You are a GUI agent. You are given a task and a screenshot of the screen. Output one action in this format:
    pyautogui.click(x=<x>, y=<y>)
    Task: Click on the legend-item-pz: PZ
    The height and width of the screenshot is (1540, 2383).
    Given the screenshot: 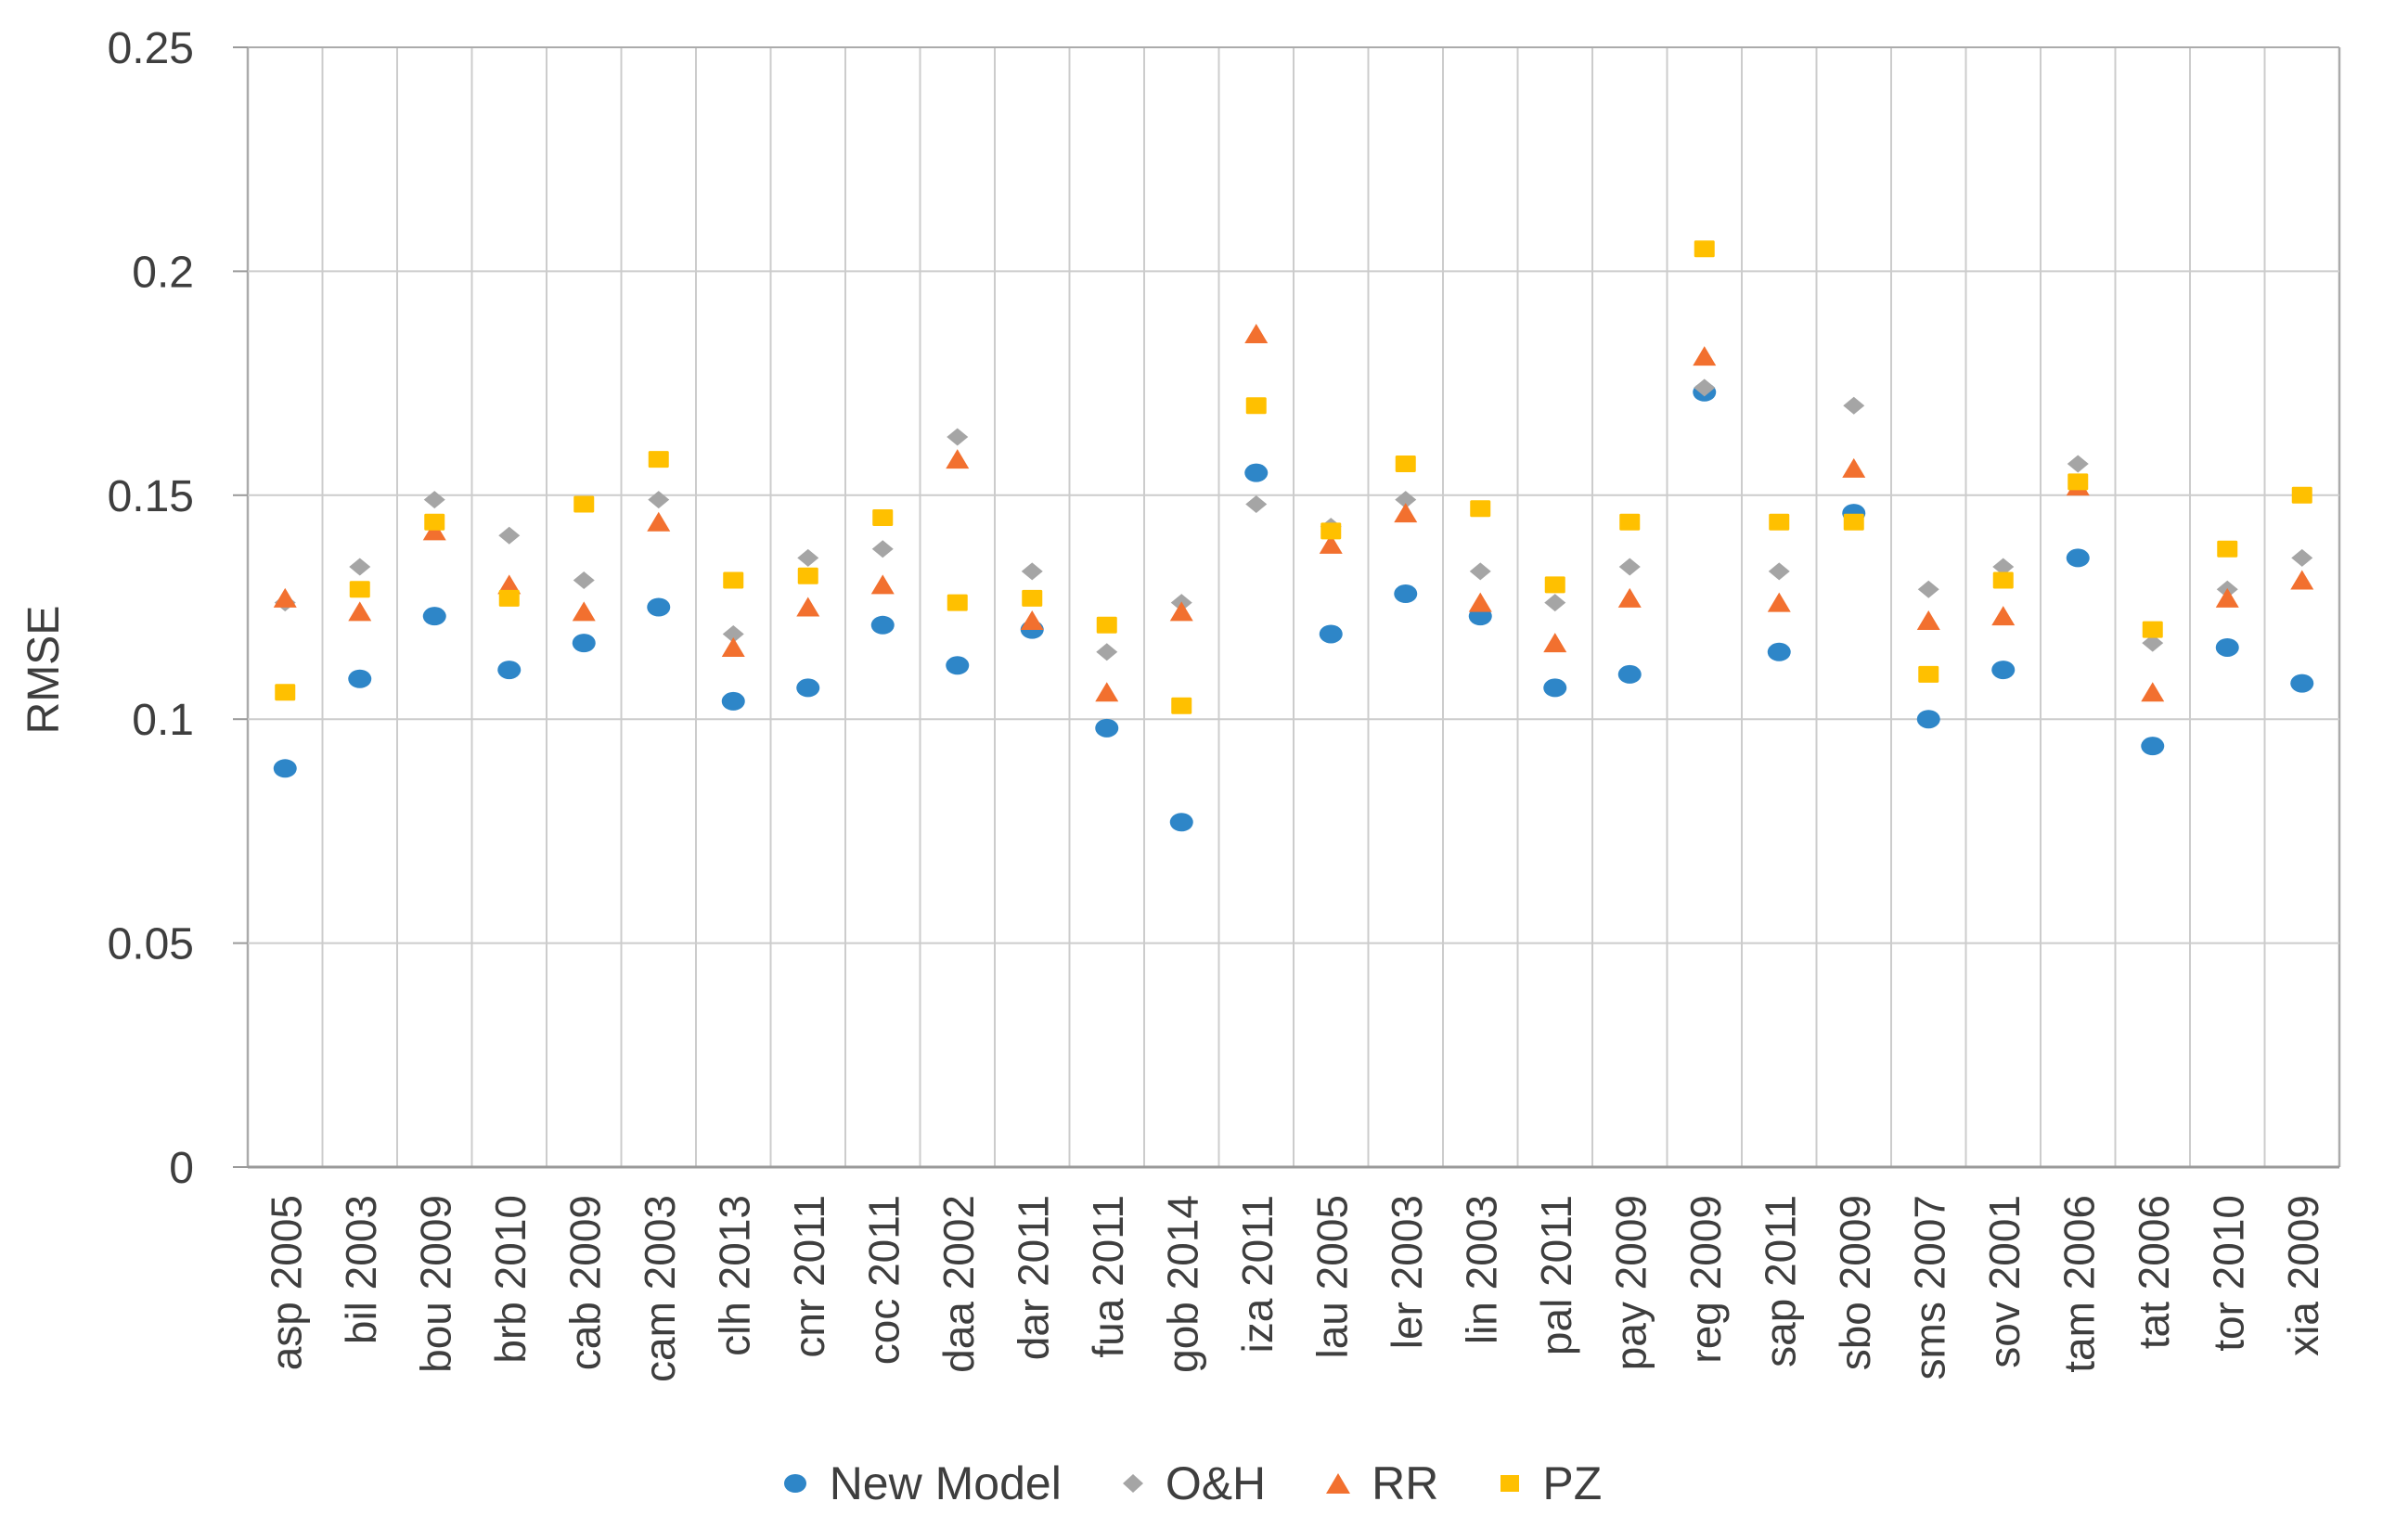 What is the action you would take?
    pyautogui.click(x=1550, y=1483)
    